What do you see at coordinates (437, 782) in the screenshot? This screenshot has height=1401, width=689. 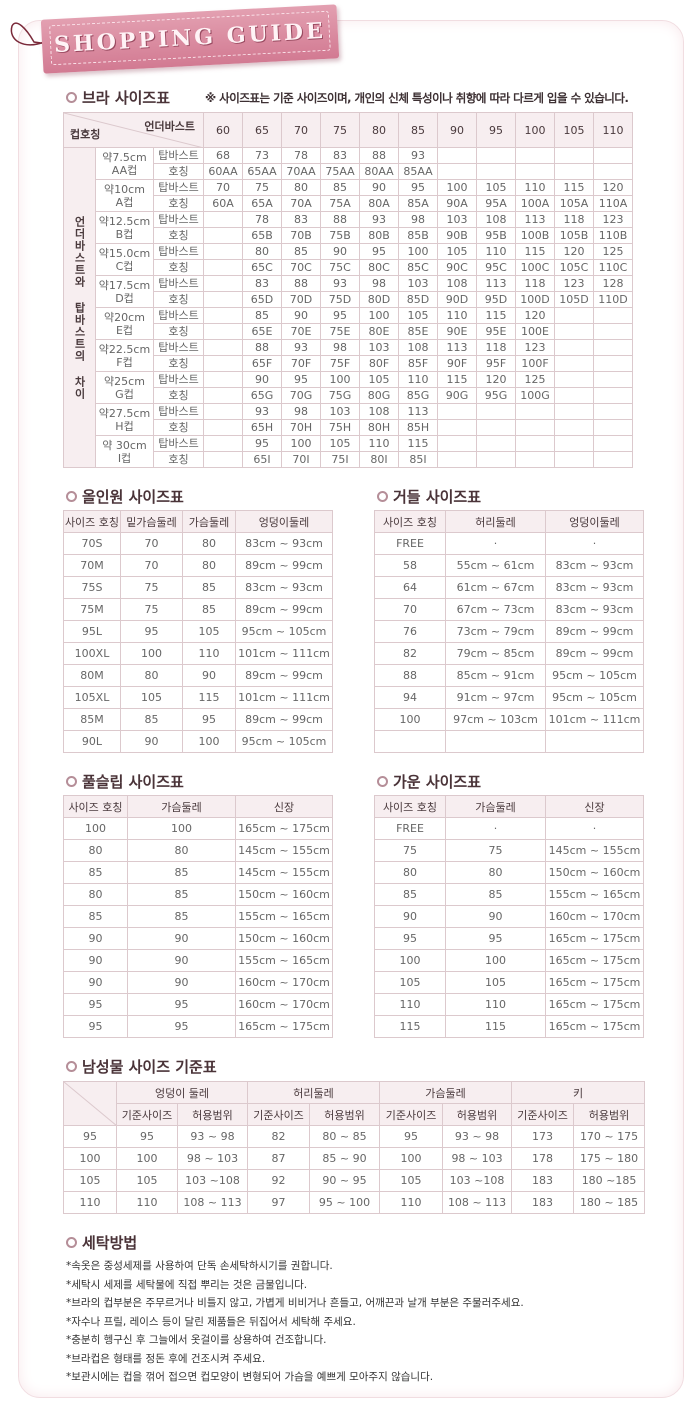 I see `gown-title: 가운 사이즈표` at bounding box center [437, 782].